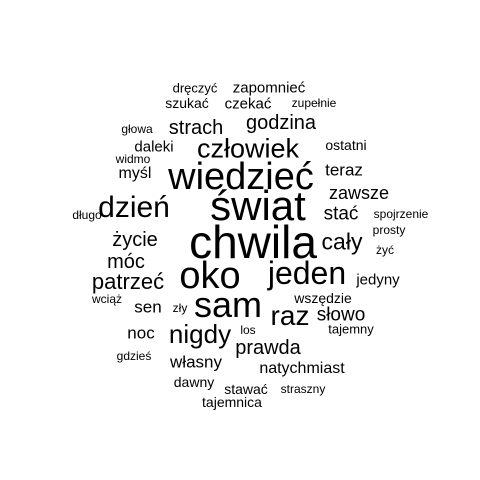  I want to click on word-stawac: stawać, so click(246, 389).